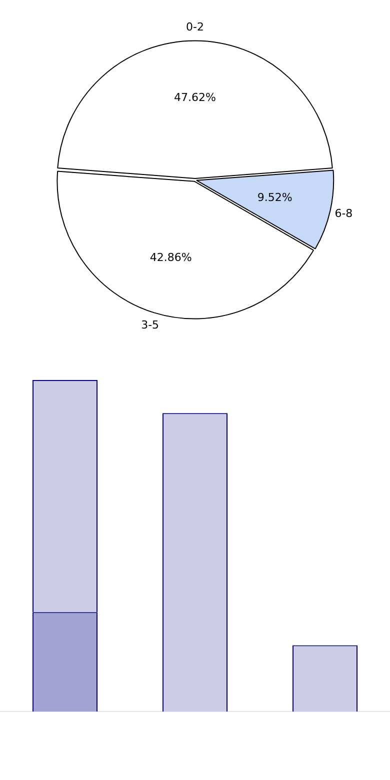 This screenshot has width=390, height=780. I want to click on data-label: 42.86%, so click(171, 257).